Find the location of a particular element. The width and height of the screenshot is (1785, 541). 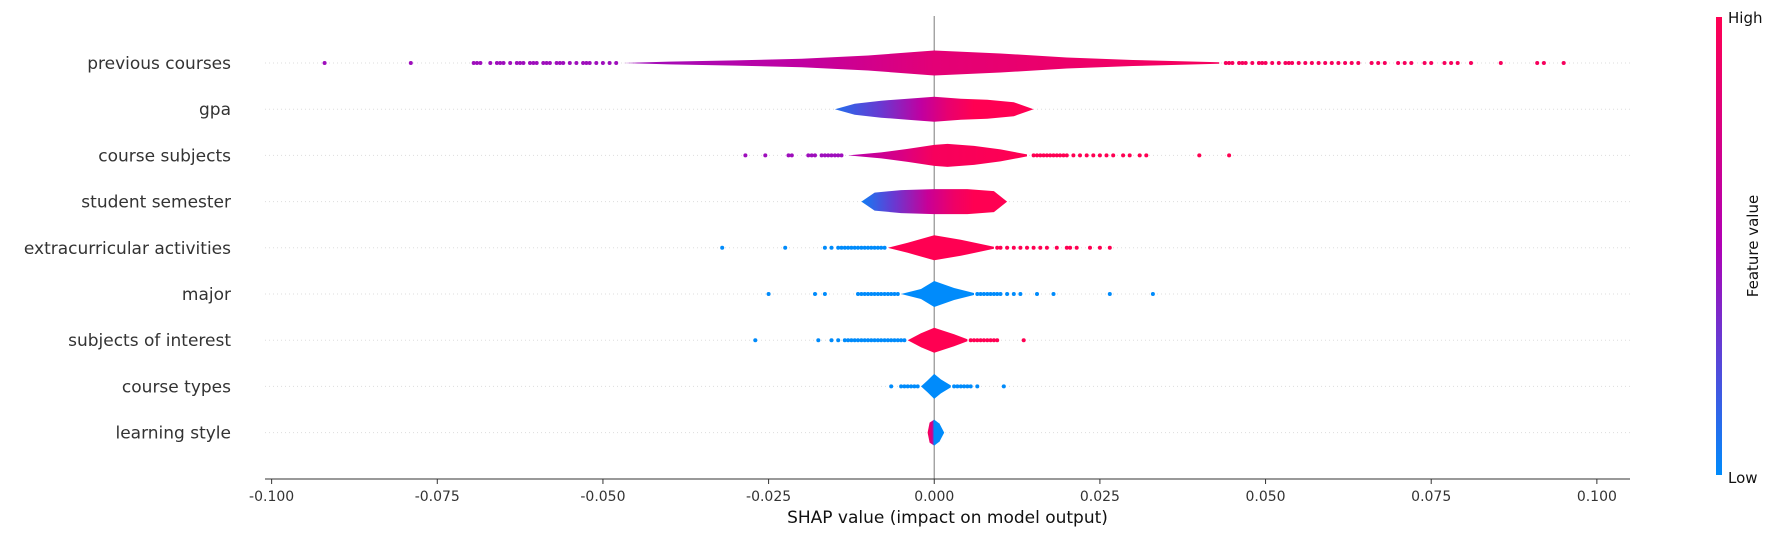

x-tick-label: 0.100 is located at coordinates (1597, 497).